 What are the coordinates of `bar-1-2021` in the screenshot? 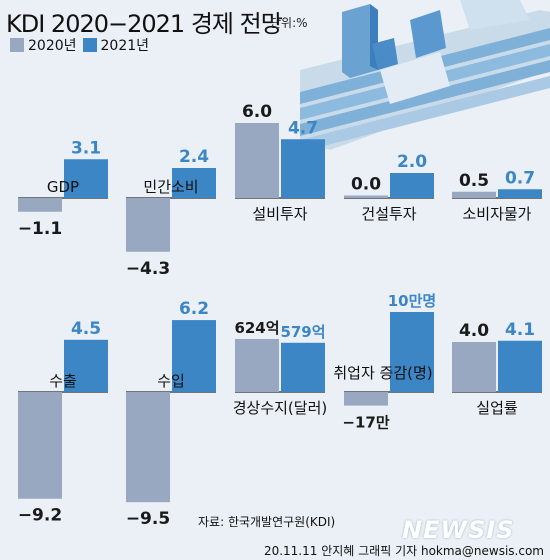 It's located at (194, 183).